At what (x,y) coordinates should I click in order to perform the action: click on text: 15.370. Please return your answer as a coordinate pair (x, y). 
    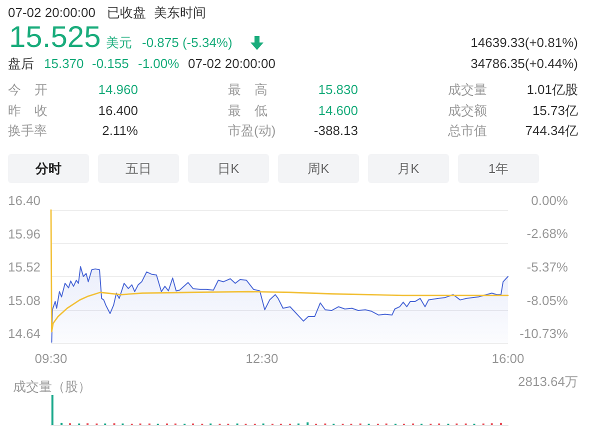
    Looking at the image, I should click on (64, 64).